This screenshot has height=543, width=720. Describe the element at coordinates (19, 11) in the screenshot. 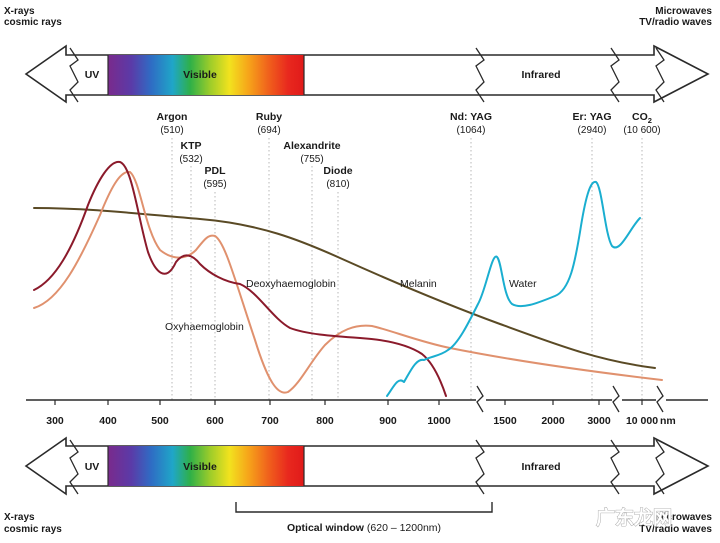

I see `top-left-label-line1: X-rays` at that location.